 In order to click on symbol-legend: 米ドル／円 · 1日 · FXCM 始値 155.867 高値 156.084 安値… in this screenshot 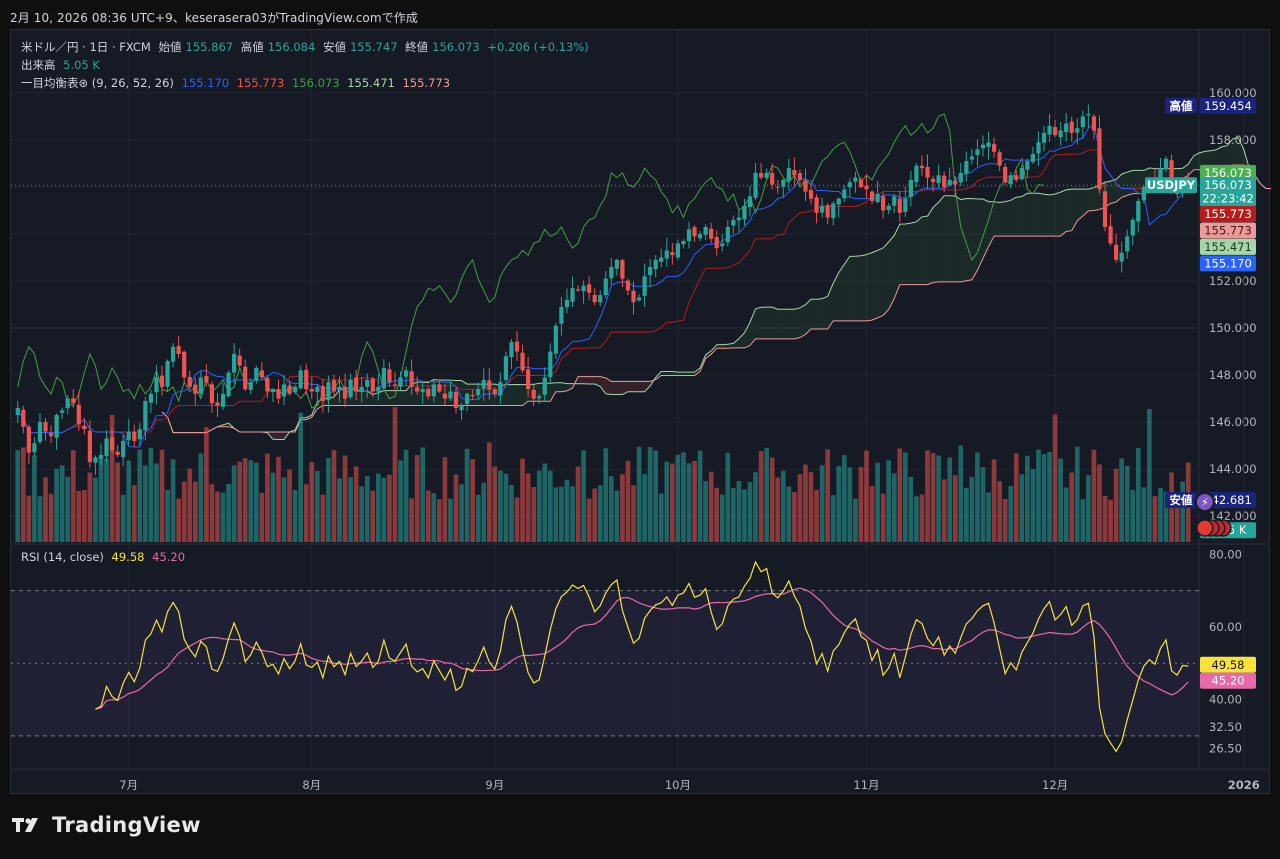, I will do `click(307, 47)`.